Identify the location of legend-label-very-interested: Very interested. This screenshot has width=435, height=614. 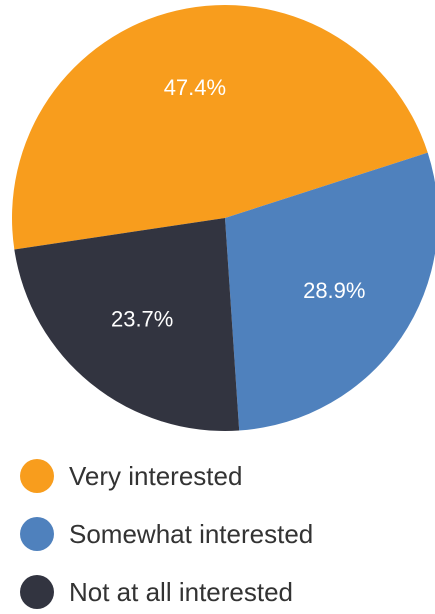
(156, 475).